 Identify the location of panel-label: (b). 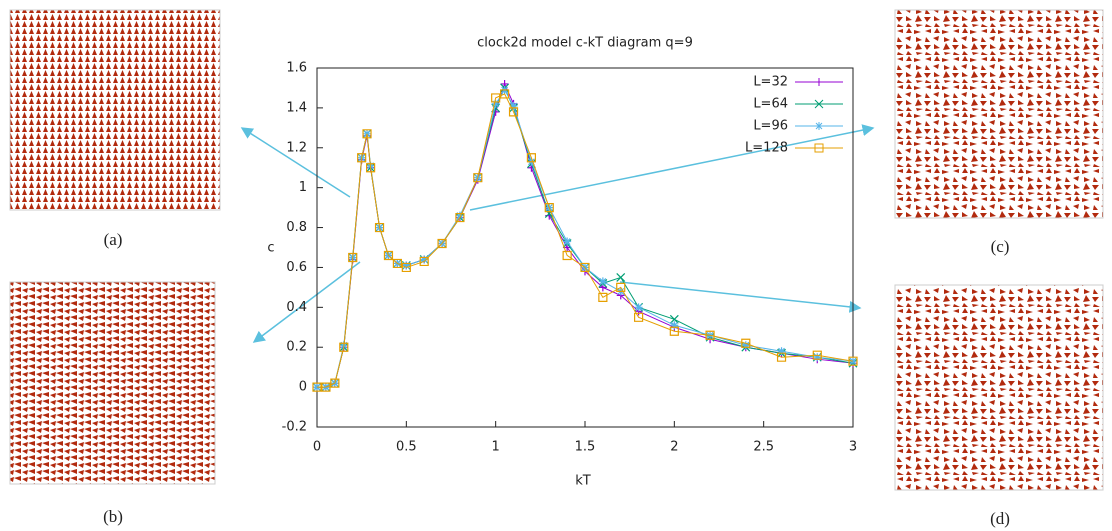
(113, 516).